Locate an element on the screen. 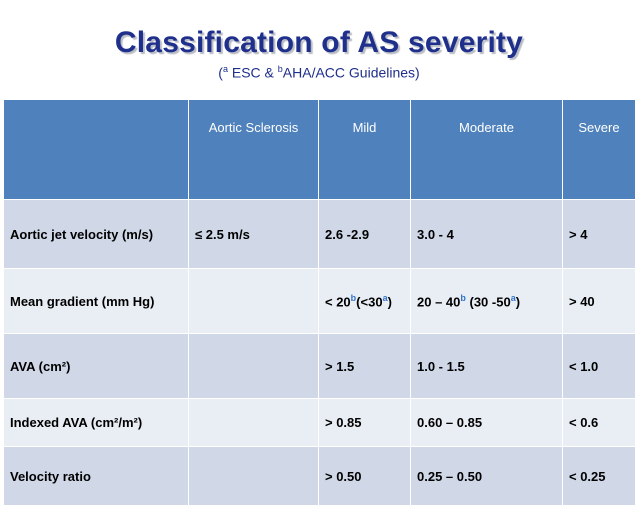  cell-severe: > 40 is located at coordinates (599, 301).